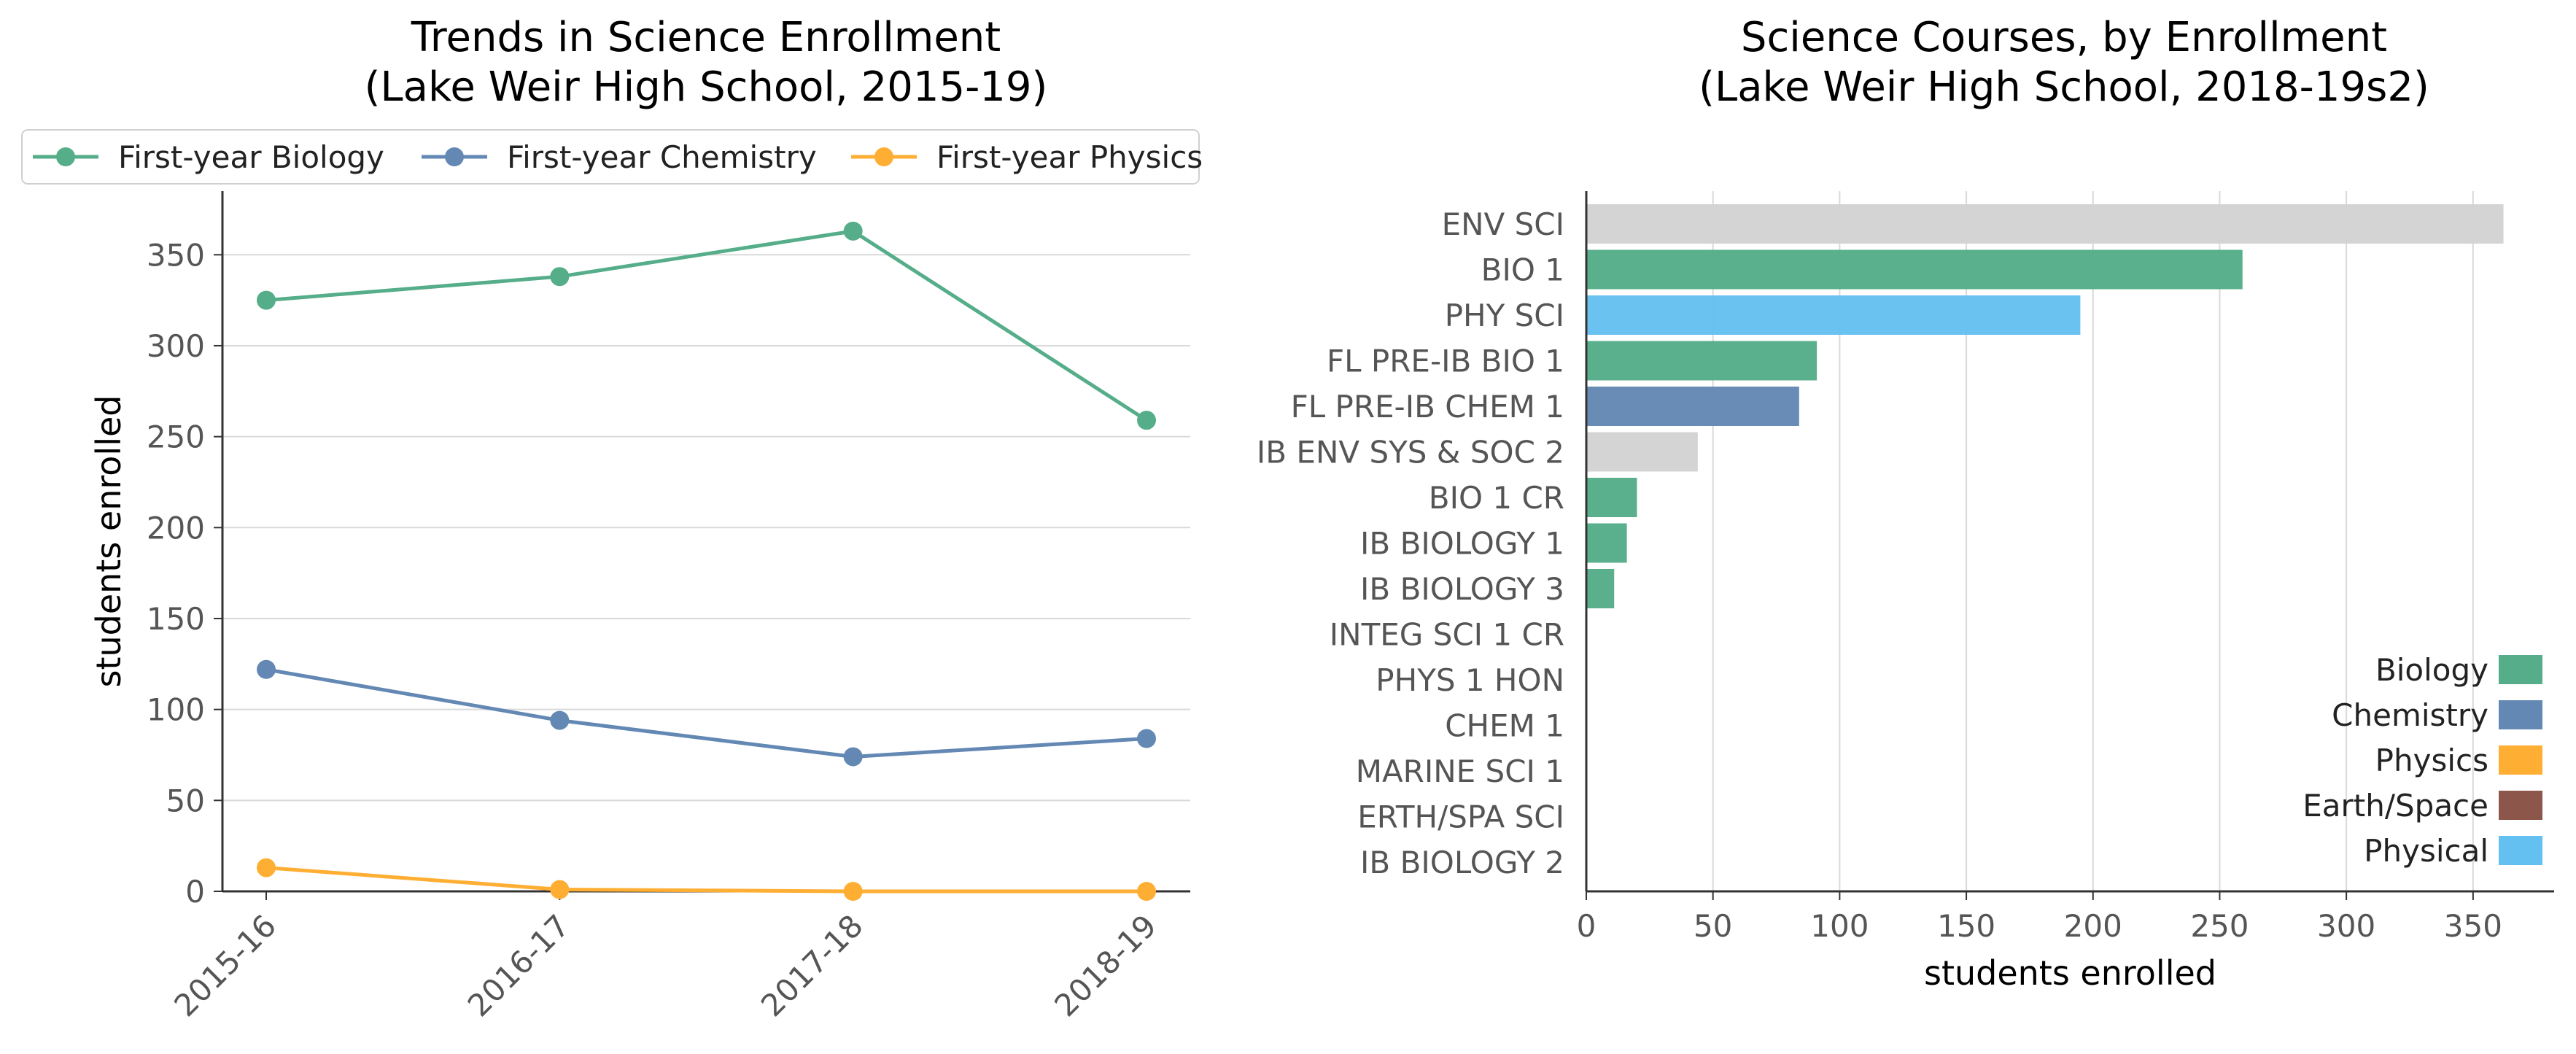 Image resolution: width=2576 pixels, height=1054 pixels. Describe the element at coordinates (1460, 771) in the screenshot. I see `y-tick-label-marine-sci-1: MARINE SCI 1` at that location.